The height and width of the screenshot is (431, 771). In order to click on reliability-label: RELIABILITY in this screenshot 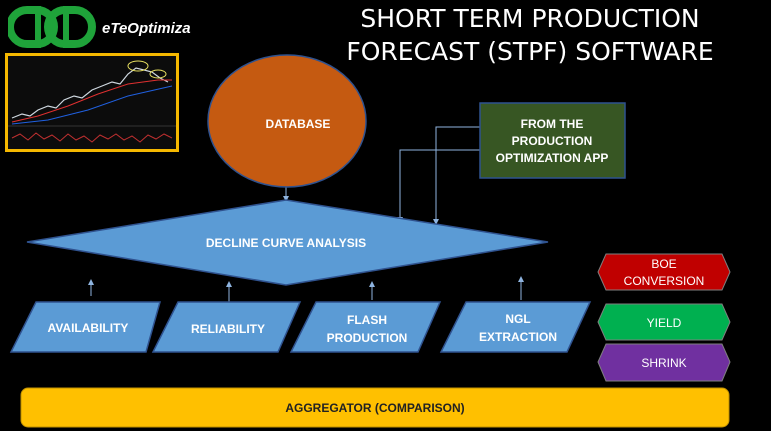, I will do `click(228, 329)`.